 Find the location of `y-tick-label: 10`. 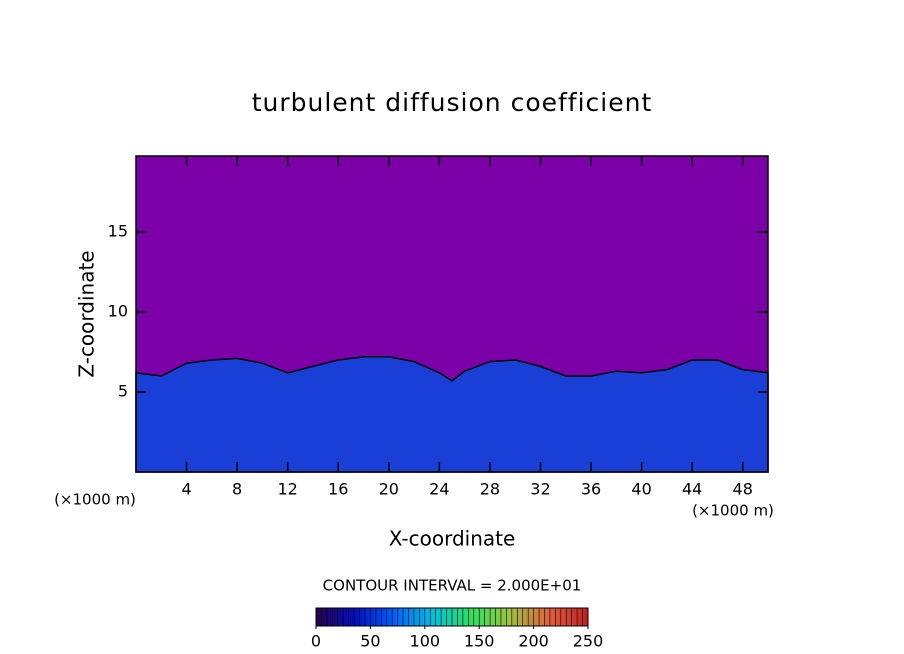

y-tick-label: 10 is located at coordinates (118, 311).